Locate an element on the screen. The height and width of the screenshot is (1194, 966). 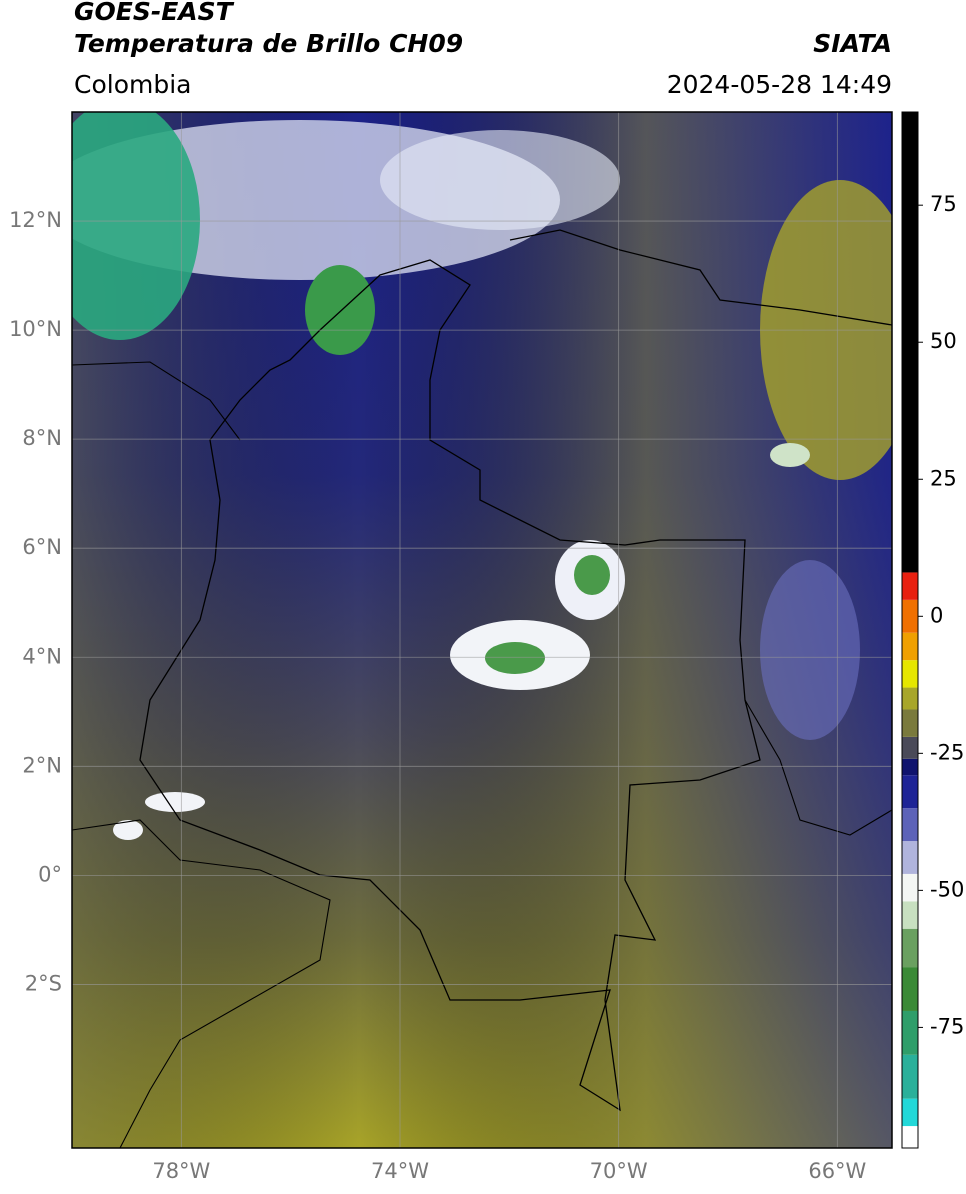
colorbar-tick-label: -50 is located at coordinates (947, 889).